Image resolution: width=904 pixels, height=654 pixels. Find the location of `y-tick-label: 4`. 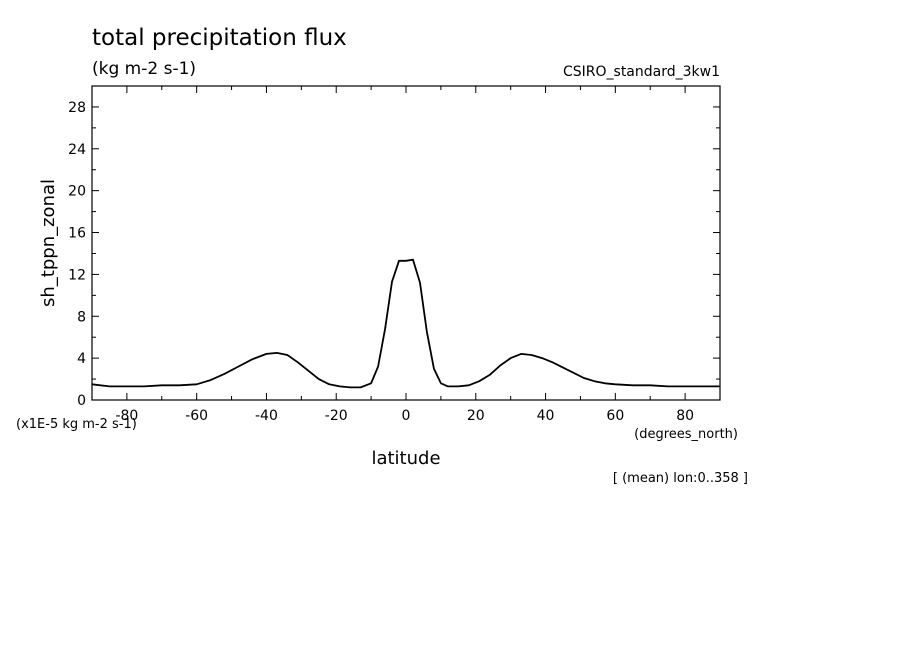

y-tick-label: 4 is located at coordinates (81, 359).